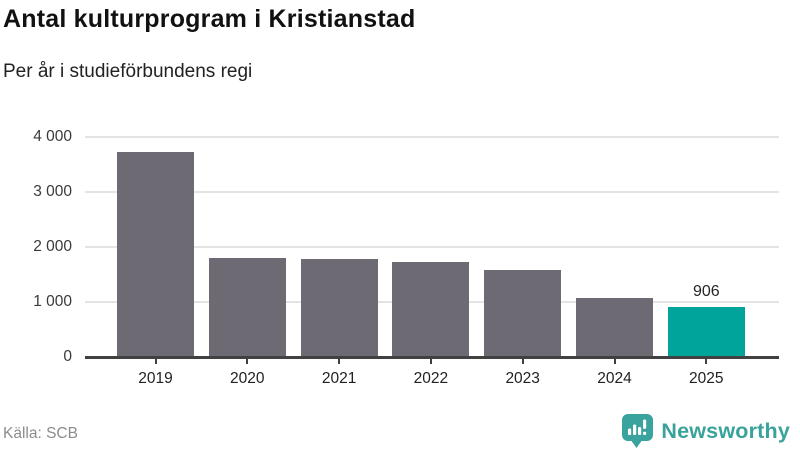 Image resolution: width=800 pixels, height=450 pixels. What do you see at coordinates (725, 430) in the screenshot?
I see `newsworthy-wordmark: Newsworthy` at bounding box center [725, 430].